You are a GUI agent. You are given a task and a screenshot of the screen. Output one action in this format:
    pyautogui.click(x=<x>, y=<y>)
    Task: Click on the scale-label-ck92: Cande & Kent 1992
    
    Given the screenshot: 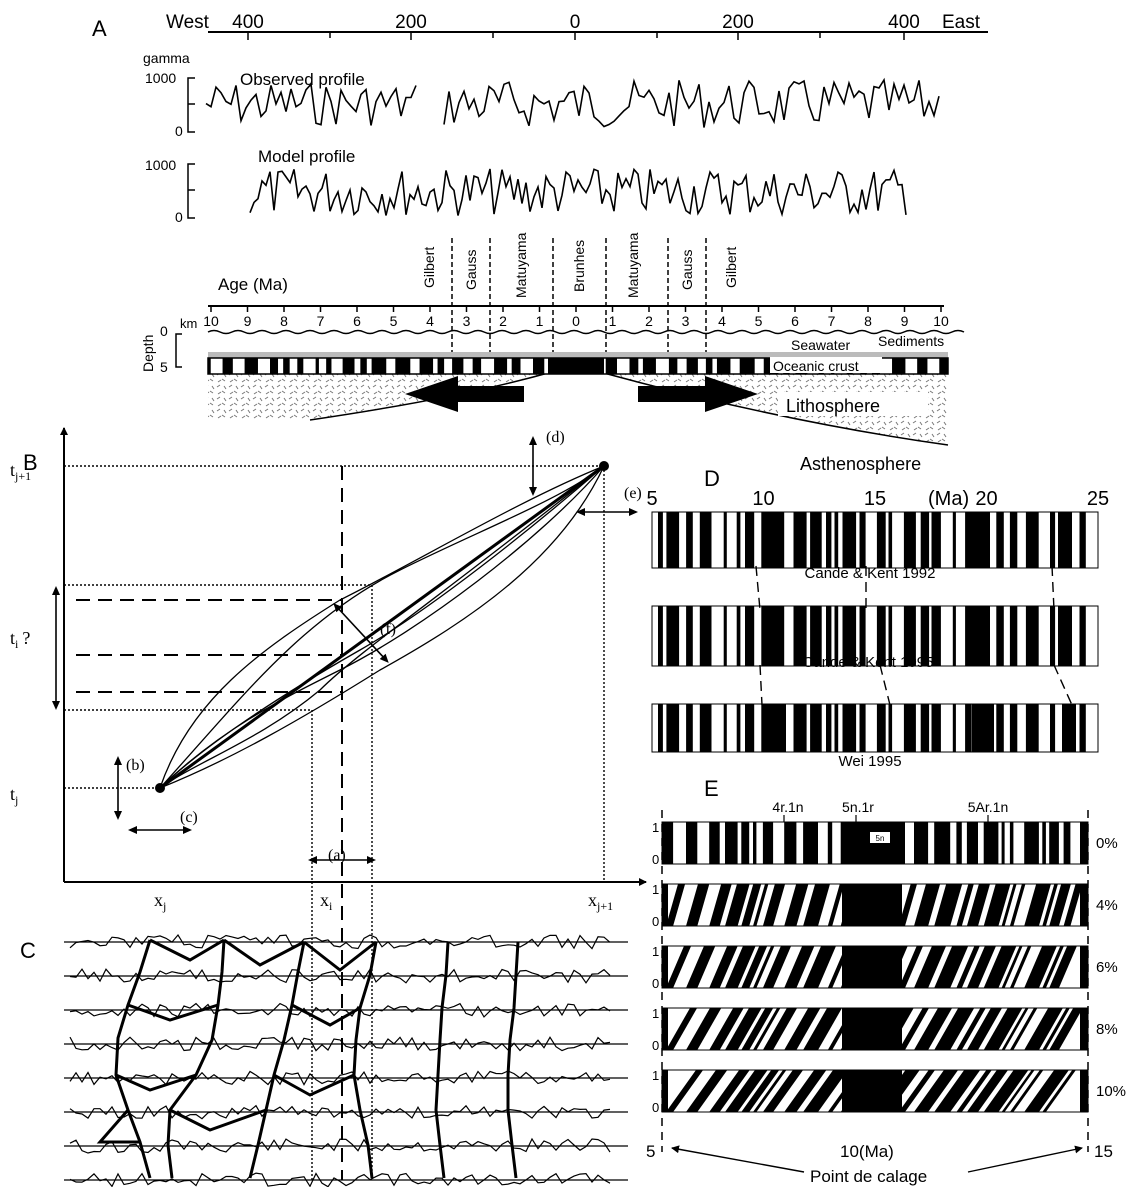 What is the action you would take?
    pyautogui.click(x=870, y=573)
    